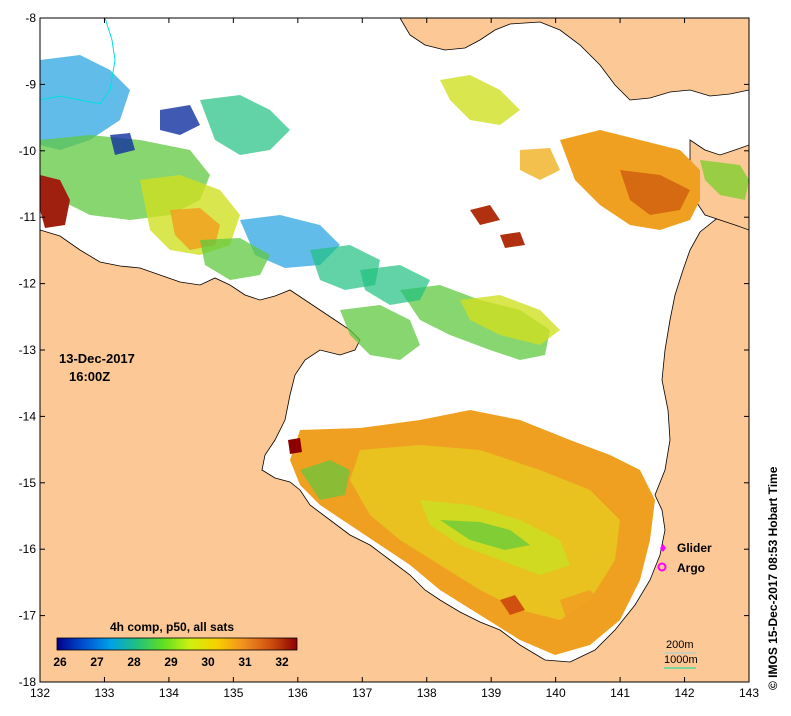  Describe the element at coordinates (491, 693) in the screenshot. I see `lon-tick-label: 139` at that location.